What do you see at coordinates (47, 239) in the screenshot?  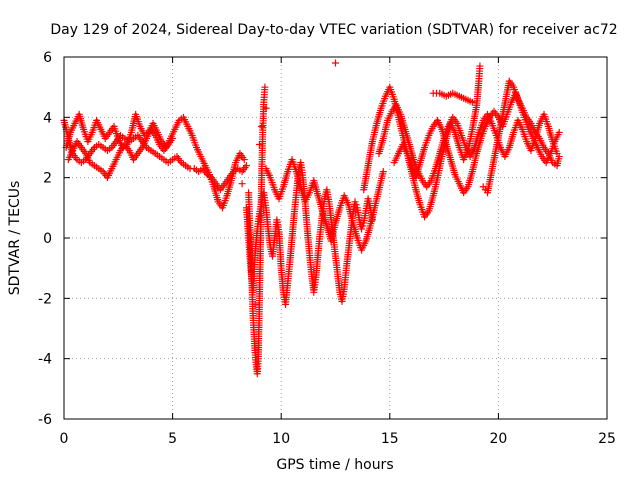 I see `y-tick-label: 0` at bounding box center [47, 239].